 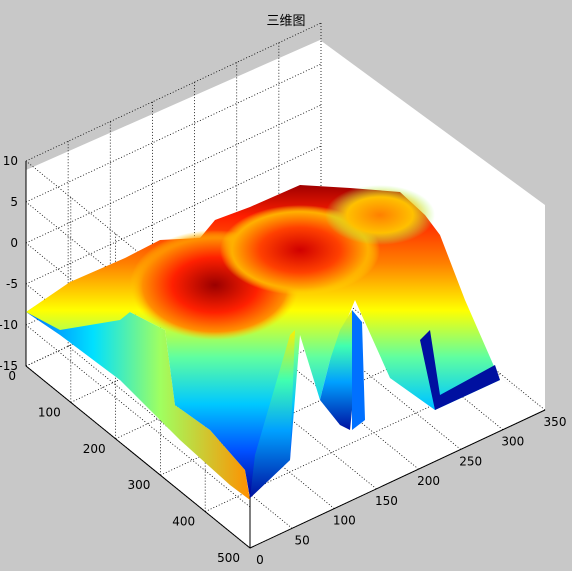 What do you see at coordinates (138, 457) in the screenshot?
I see `y-axis-line` at bounding box center [138, 457].